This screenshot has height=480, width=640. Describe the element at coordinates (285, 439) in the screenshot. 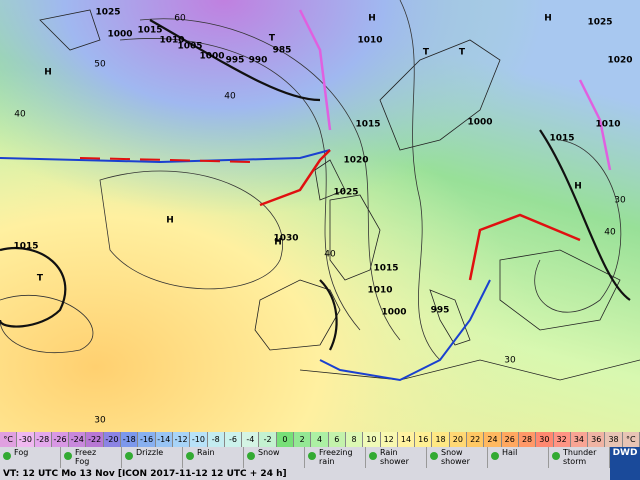

I see `scale-cell: 0` at that location.